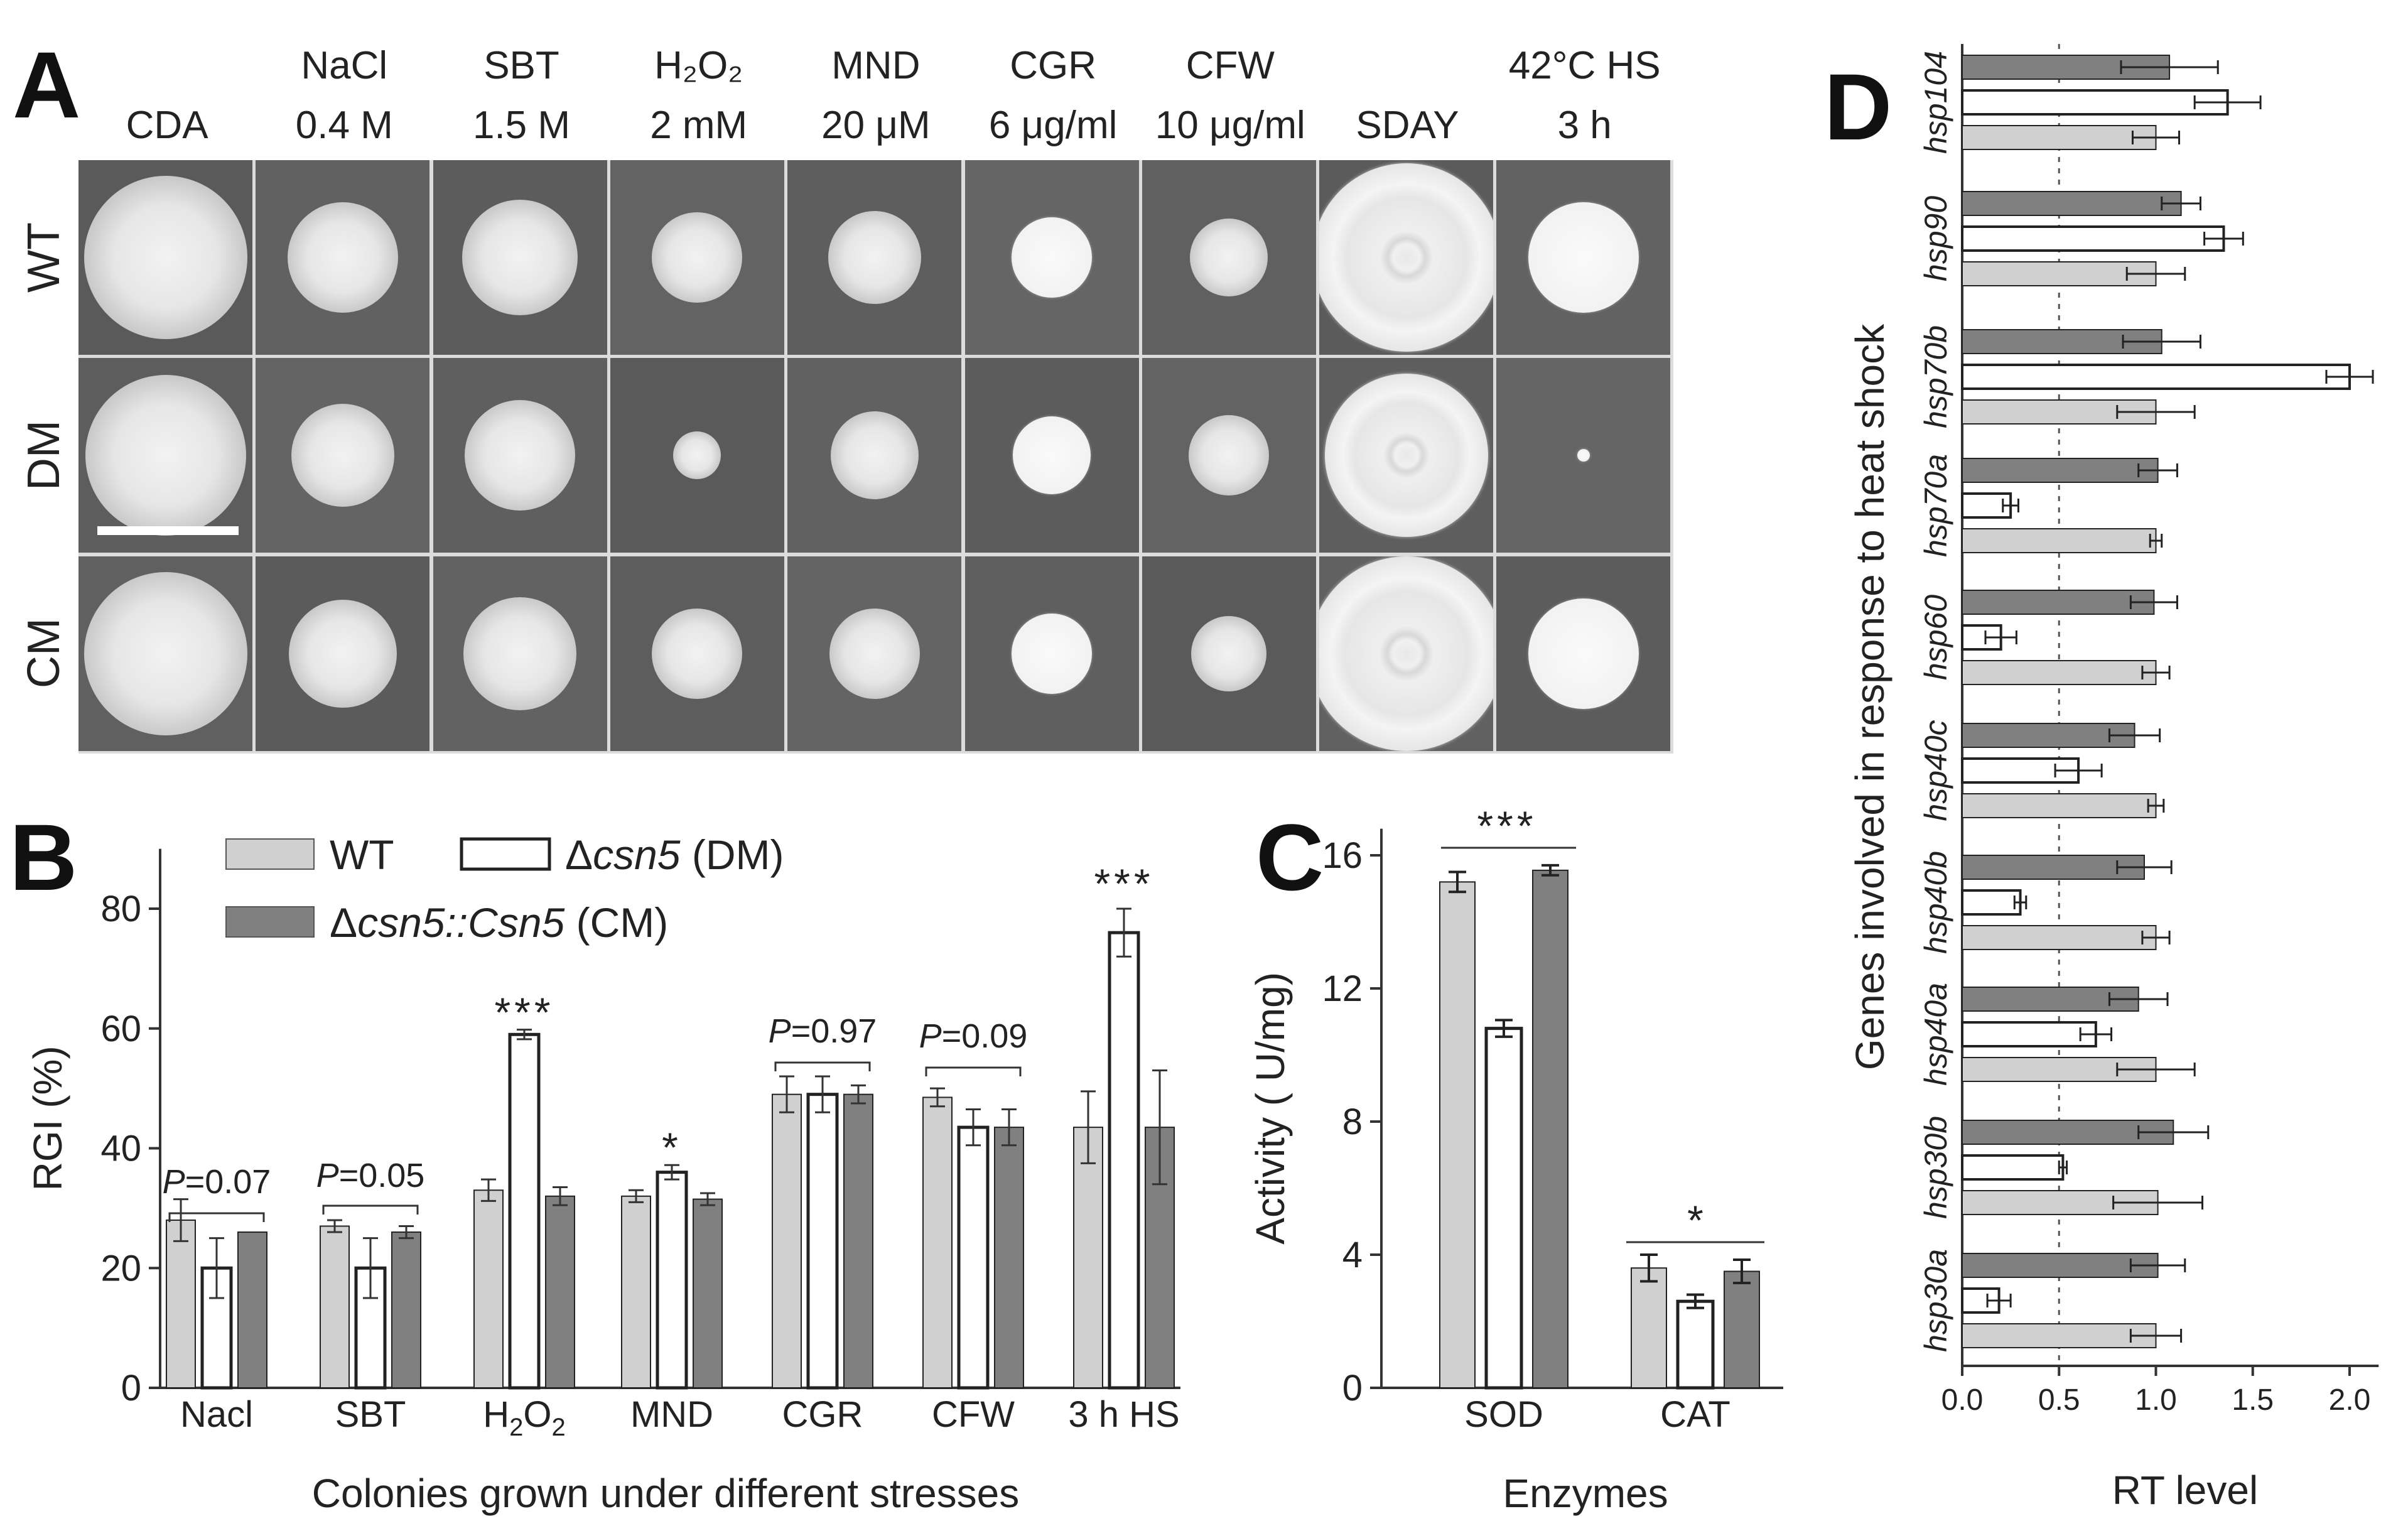  Describe the element at coordinates (44, 257) in the screenshot. I see `row-label-wt: WT` at that location.